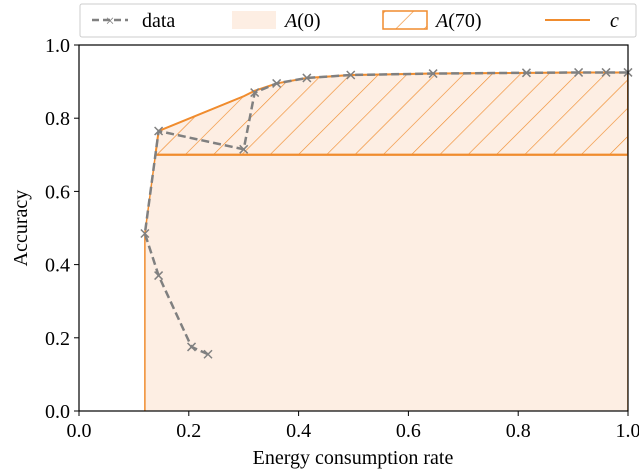  Describe the element at coordinates (353, 458) in the screenshot. I see `x-axis-title: Energy consumption rate` at that location.